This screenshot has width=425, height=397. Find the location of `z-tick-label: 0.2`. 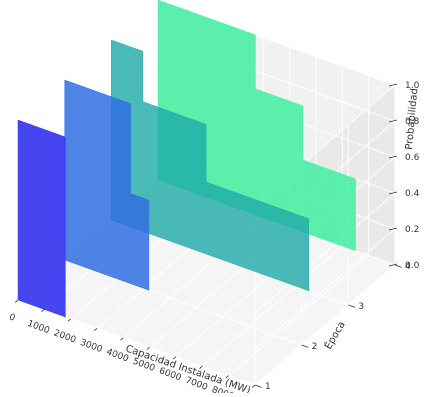

z-tick-label: 0.2 is located at coordinates (412, 230).